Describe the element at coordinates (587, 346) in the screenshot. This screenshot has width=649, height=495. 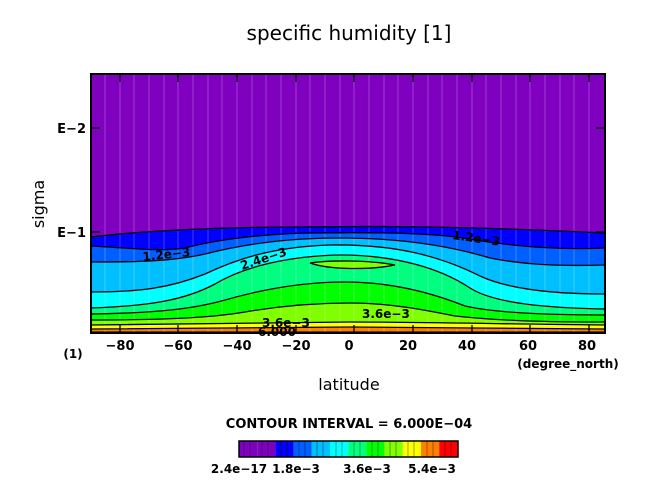
I see `x-tick-label: 80` at that location.